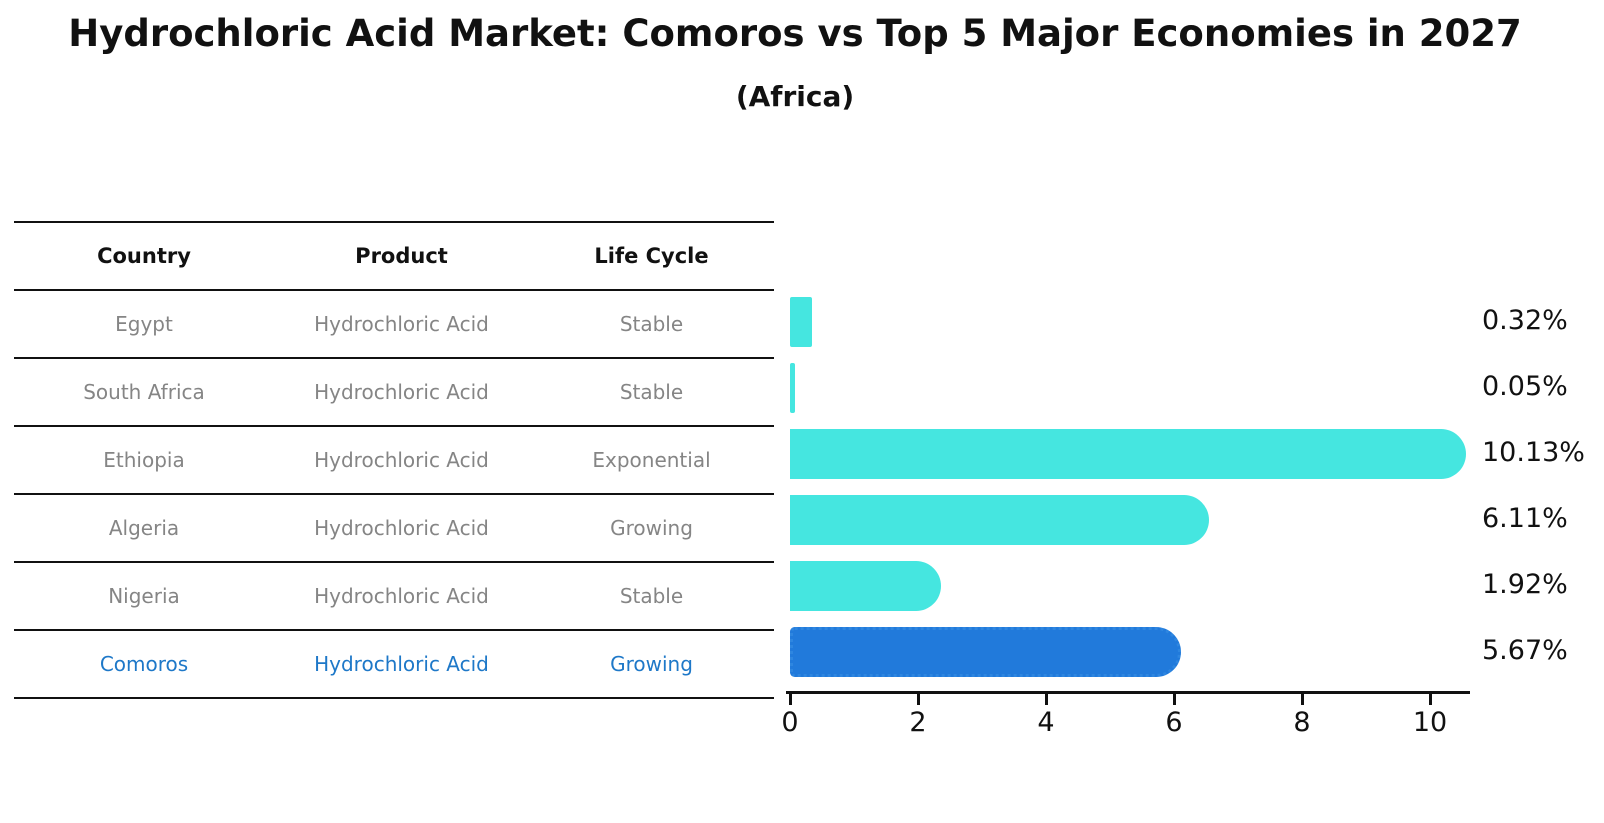 This screenshot has width=1604, height=823. Describe the element at coordinates (1046, 722) in the screenshot. I see `x-axis-tick-label-4: 4` at that location.